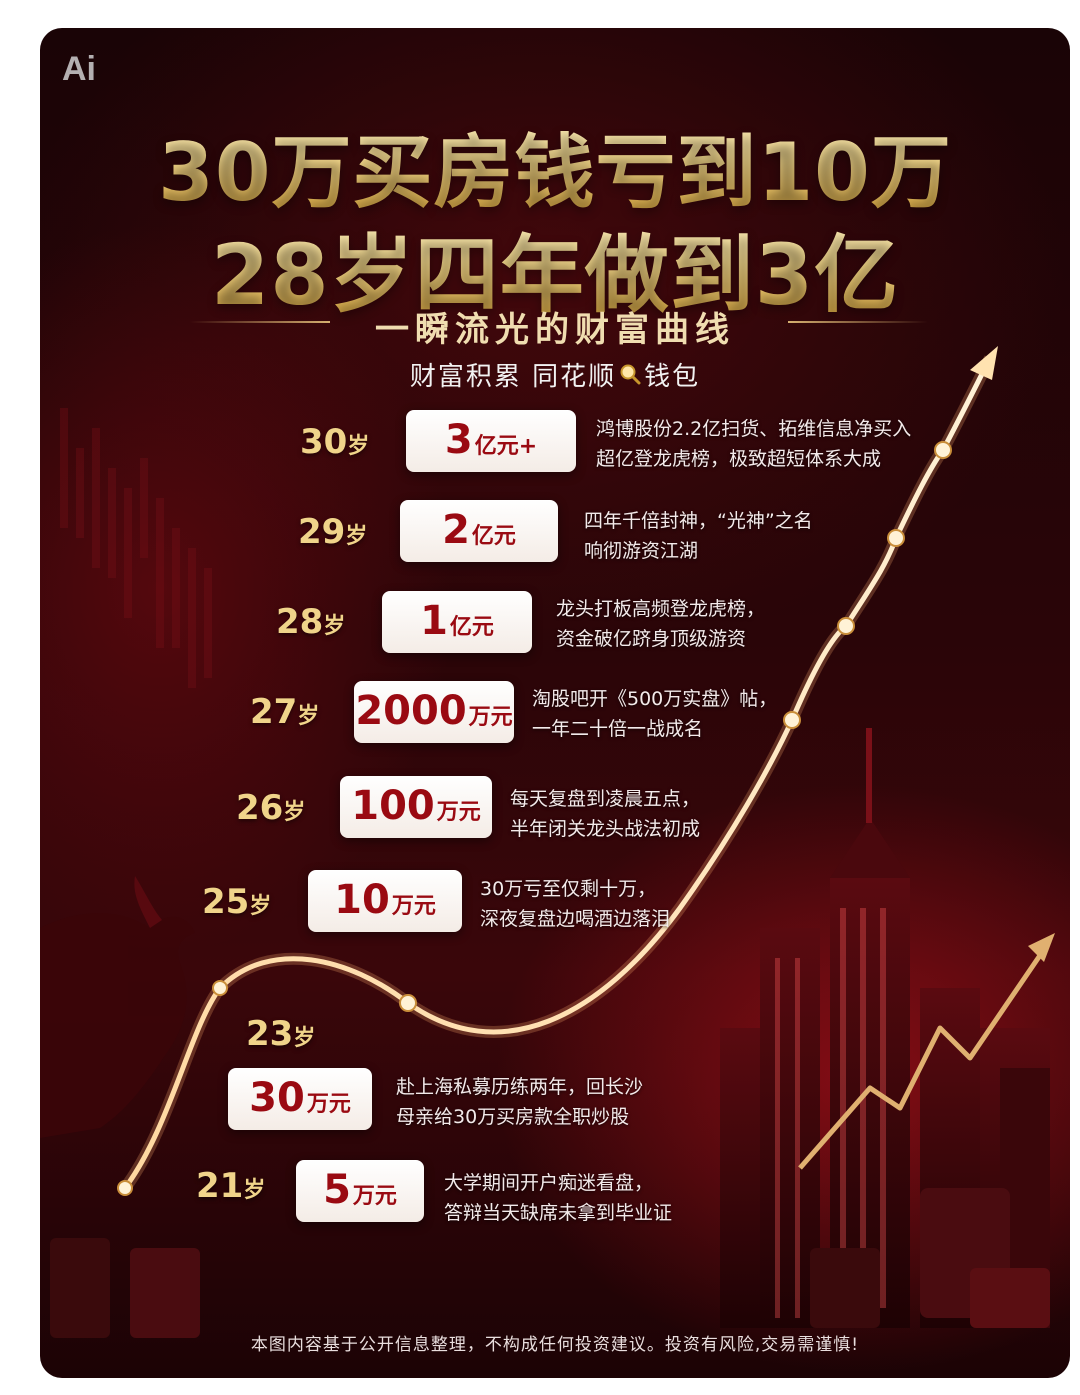 Image resolution: width=1080 pixels, height=1395 pixels. Describe the element at coordinates (655, 714) in the screenshot. I see `milestone-description: 淘股吧开《500万实盘》帖， 一年二十倍一战成名` at that location.